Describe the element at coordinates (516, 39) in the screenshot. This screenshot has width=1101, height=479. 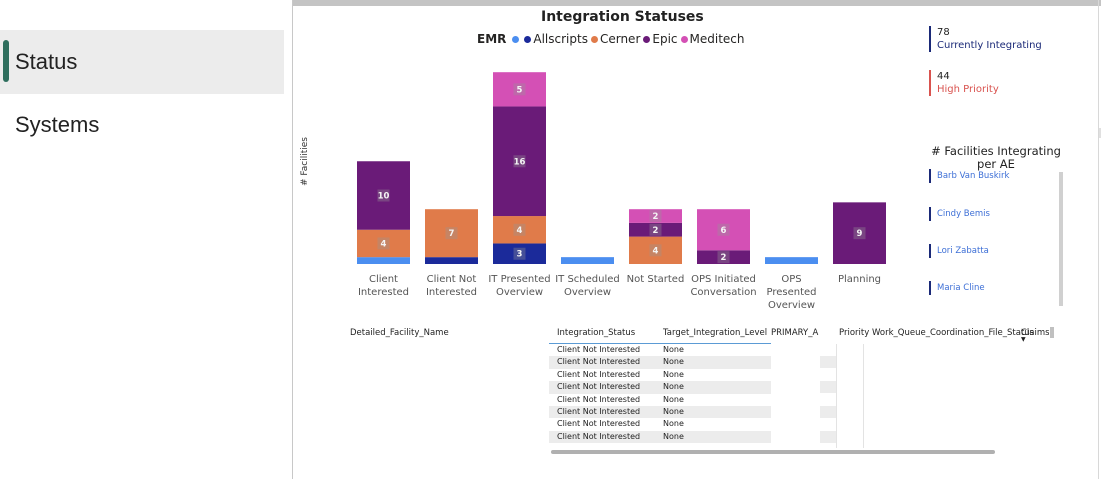
I see `legend-item-blank` at that location.